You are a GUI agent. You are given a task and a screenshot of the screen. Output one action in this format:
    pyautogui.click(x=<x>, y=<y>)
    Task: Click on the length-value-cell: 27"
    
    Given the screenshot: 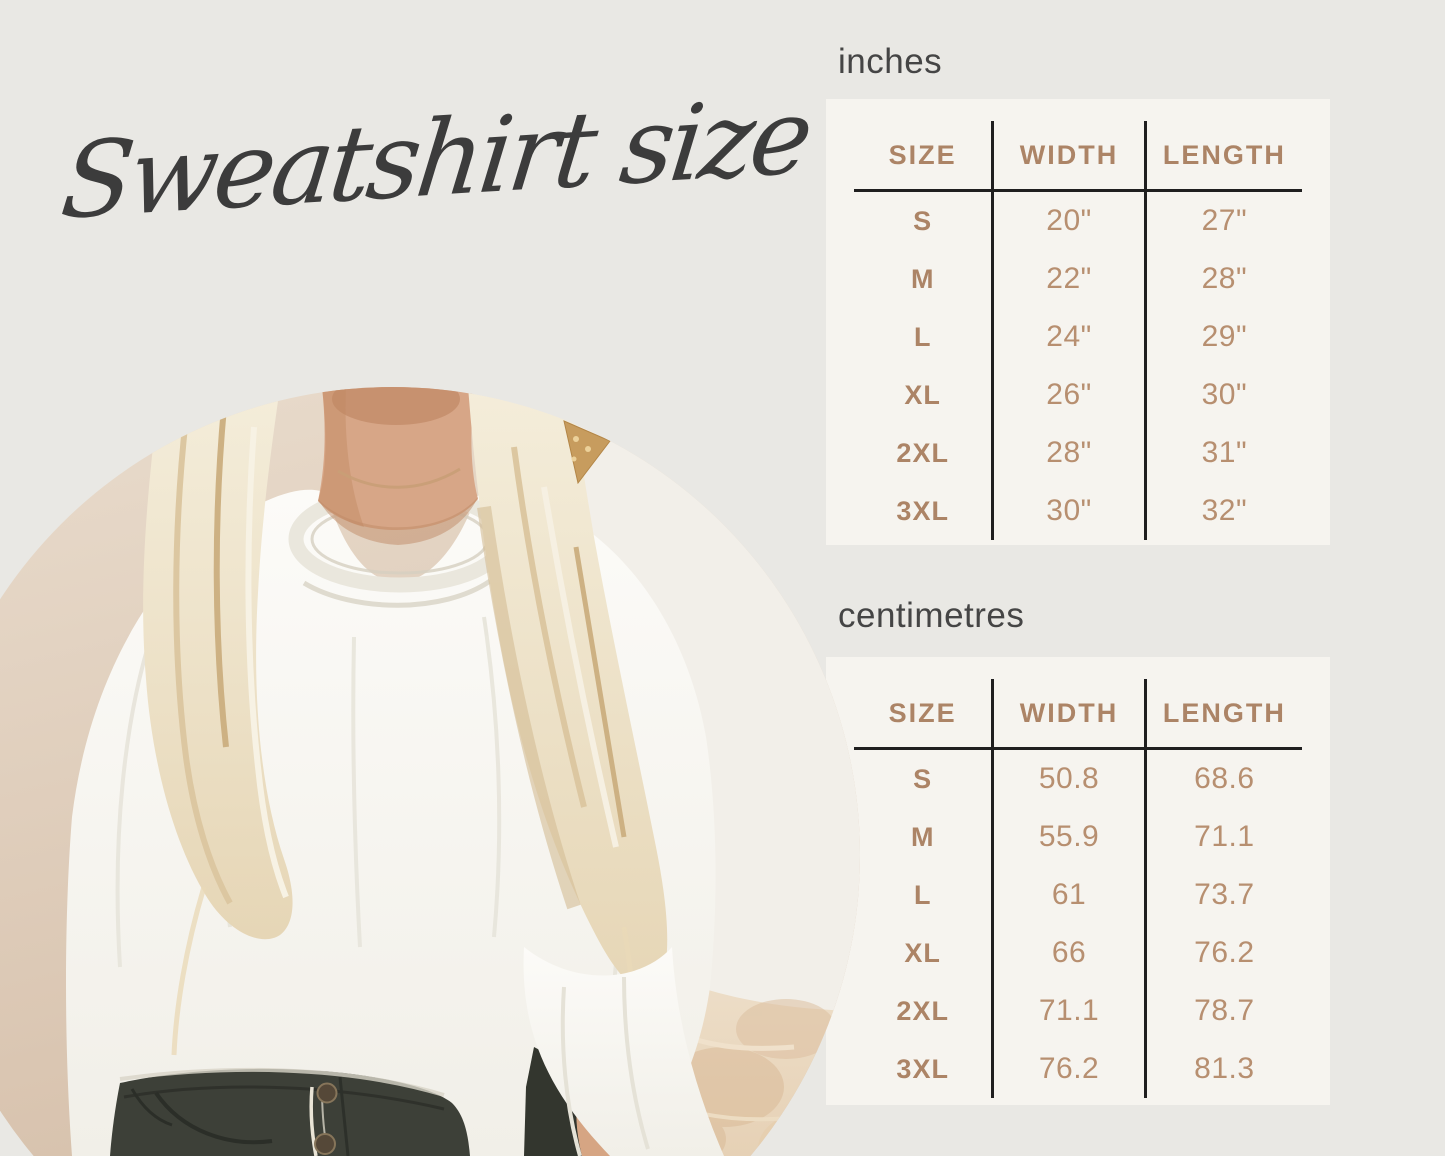 What is the action you would take?
    pyautogui.click(x=1222, y=220)
    